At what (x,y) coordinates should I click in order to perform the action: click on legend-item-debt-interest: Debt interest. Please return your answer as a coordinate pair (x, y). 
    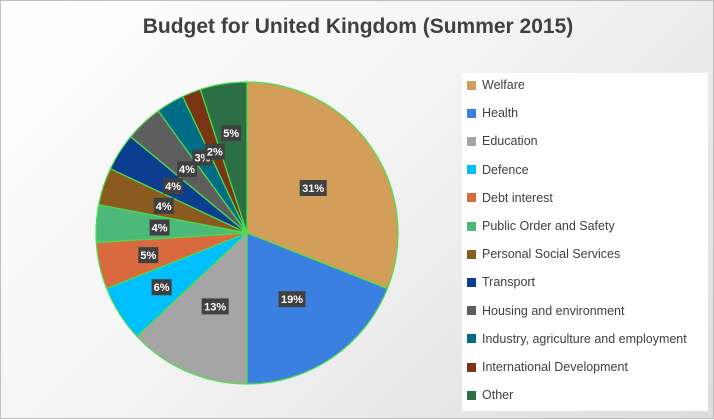
    Looking at the image, I should click on (507, 198).